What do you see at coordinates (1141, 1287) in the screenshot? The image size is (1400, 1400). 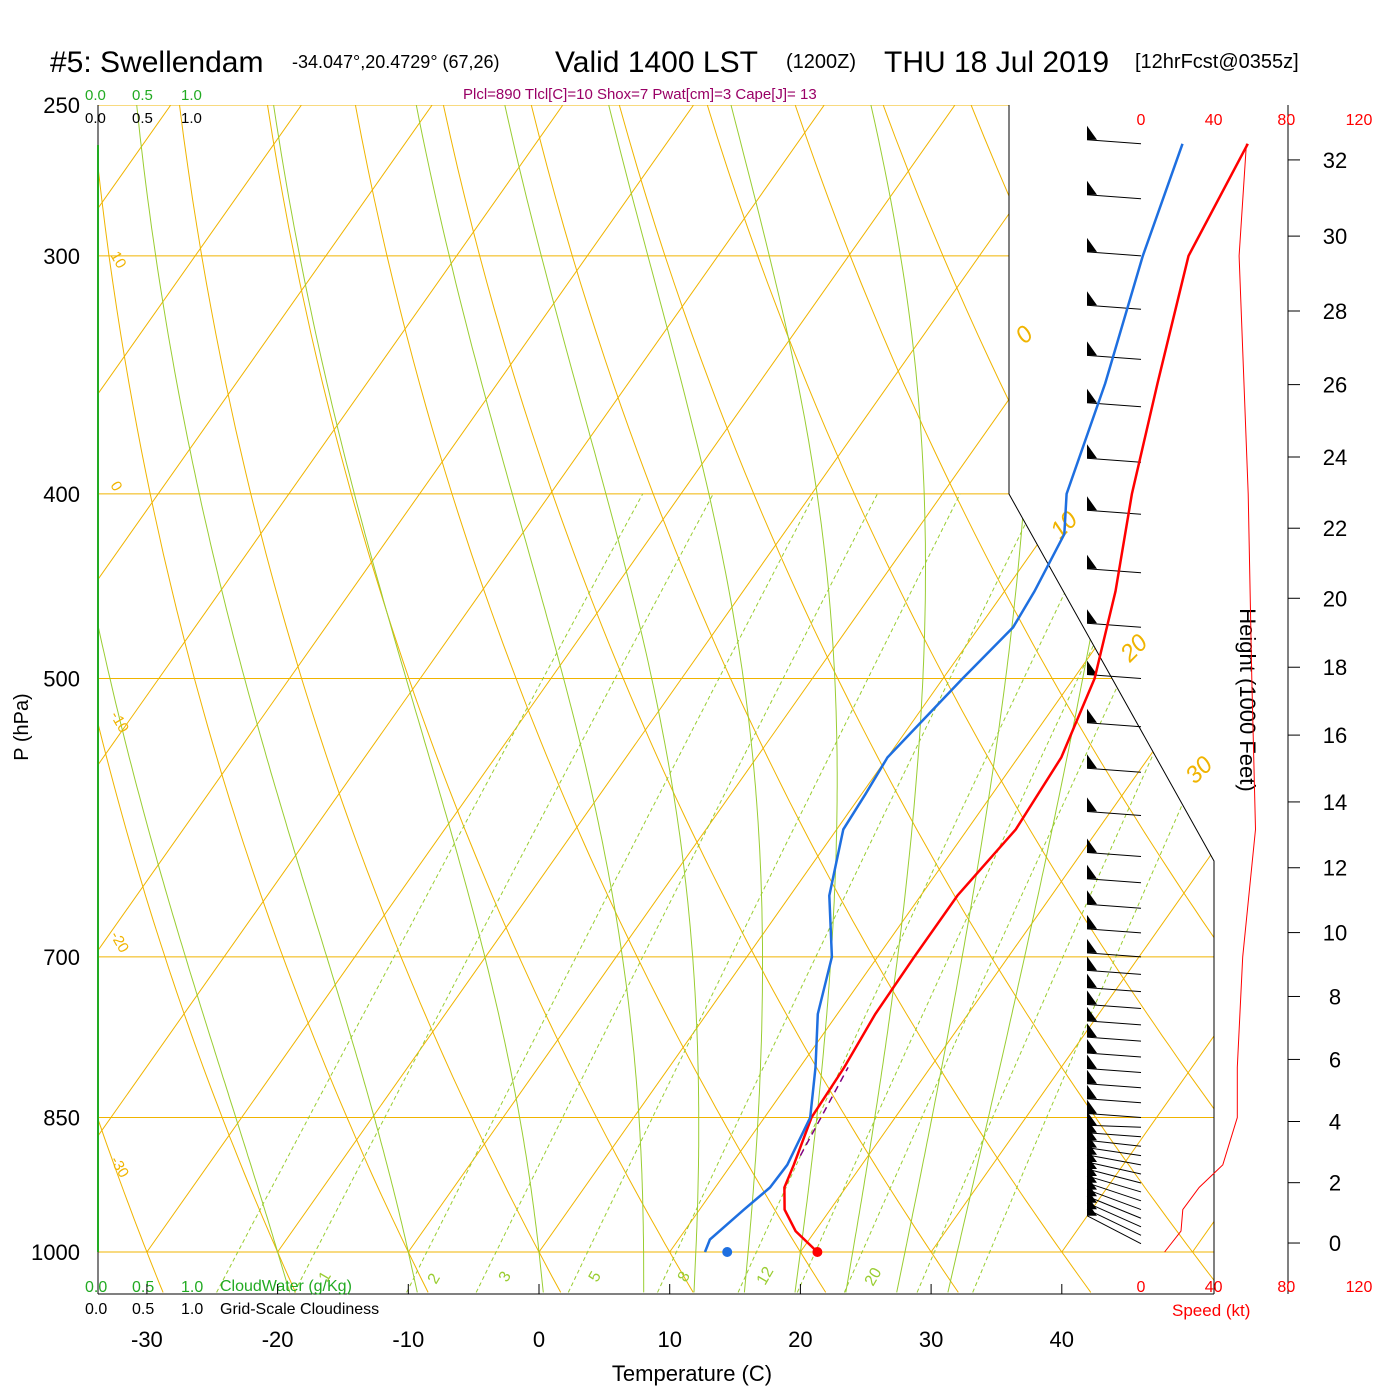 I see `speed-bottom-label-0: 0` at bounding box center [1141, 1287].